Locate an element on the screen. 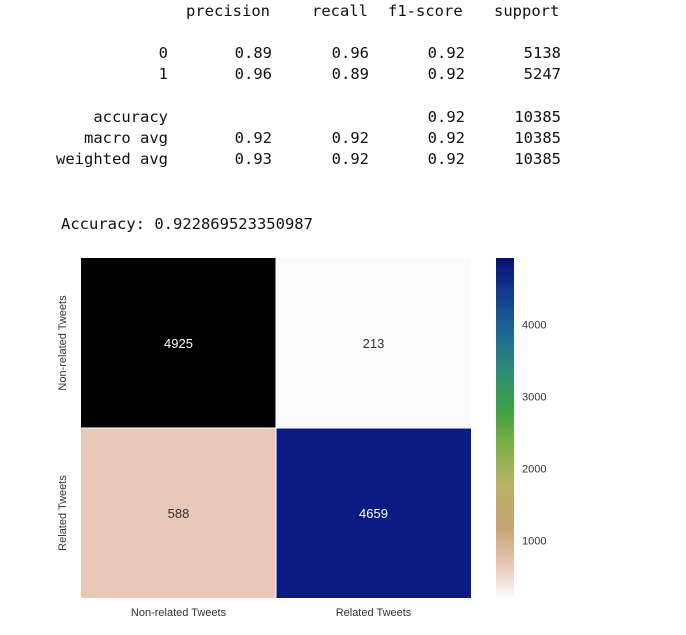 Image resolution: width=686 pixels, height=635 pixels. header-f1-score: f1-score is located at coordinates (425, 11).